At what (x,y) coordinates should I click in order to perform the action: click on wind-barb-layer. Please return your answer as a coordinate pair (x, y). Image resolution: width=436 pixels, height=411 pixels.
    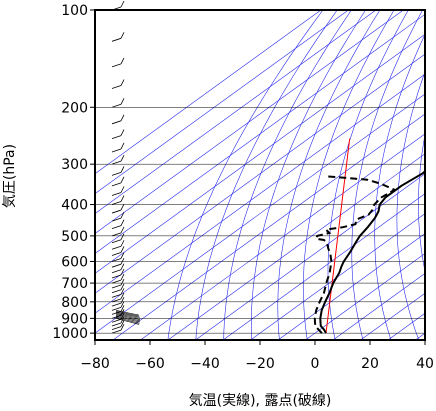
    Looking at the image, I should click on (126, 167).